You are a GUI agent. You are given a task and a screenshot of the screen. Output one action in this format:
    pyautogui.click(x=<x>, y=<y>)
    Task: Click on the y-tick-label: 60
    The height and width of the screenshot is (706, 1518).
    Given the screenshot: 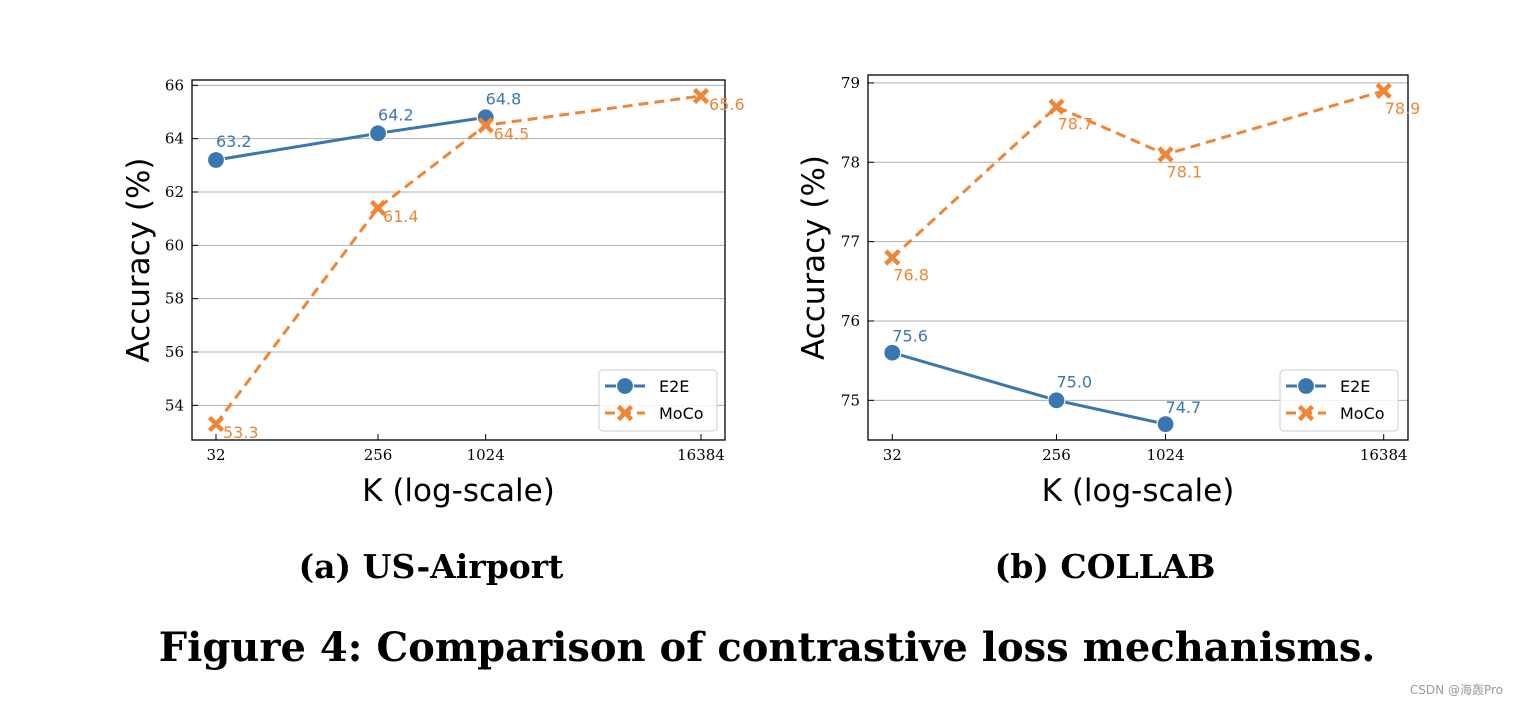 What is the action you would take?
    pyautogui.click(x=174, y=245)
    